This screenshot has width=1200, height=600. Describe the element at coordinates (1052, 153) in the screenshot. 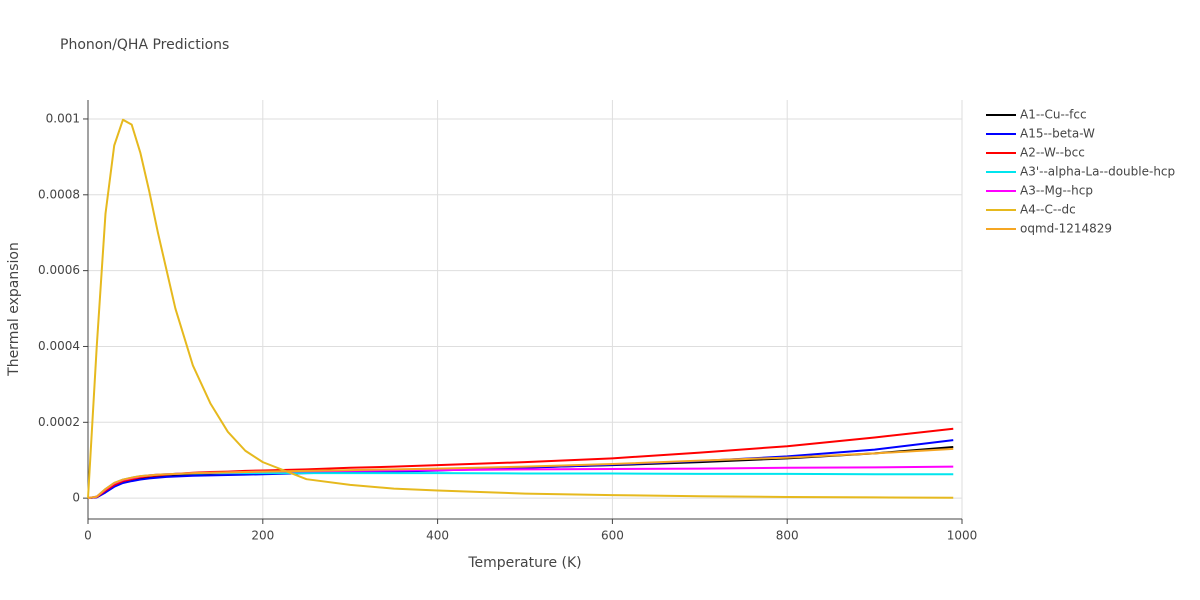

I see `legend-label: A2--W--bcc` at that location.